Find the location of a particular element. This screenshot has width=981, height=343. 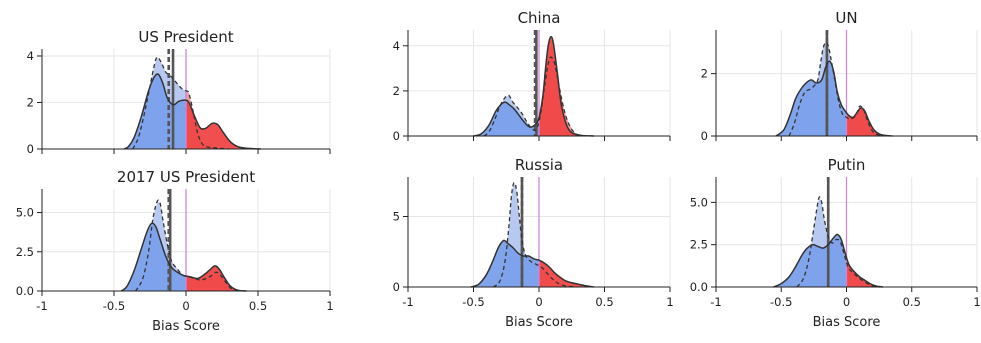

y-tick-label: 5 is located at coordinates (396, 216).